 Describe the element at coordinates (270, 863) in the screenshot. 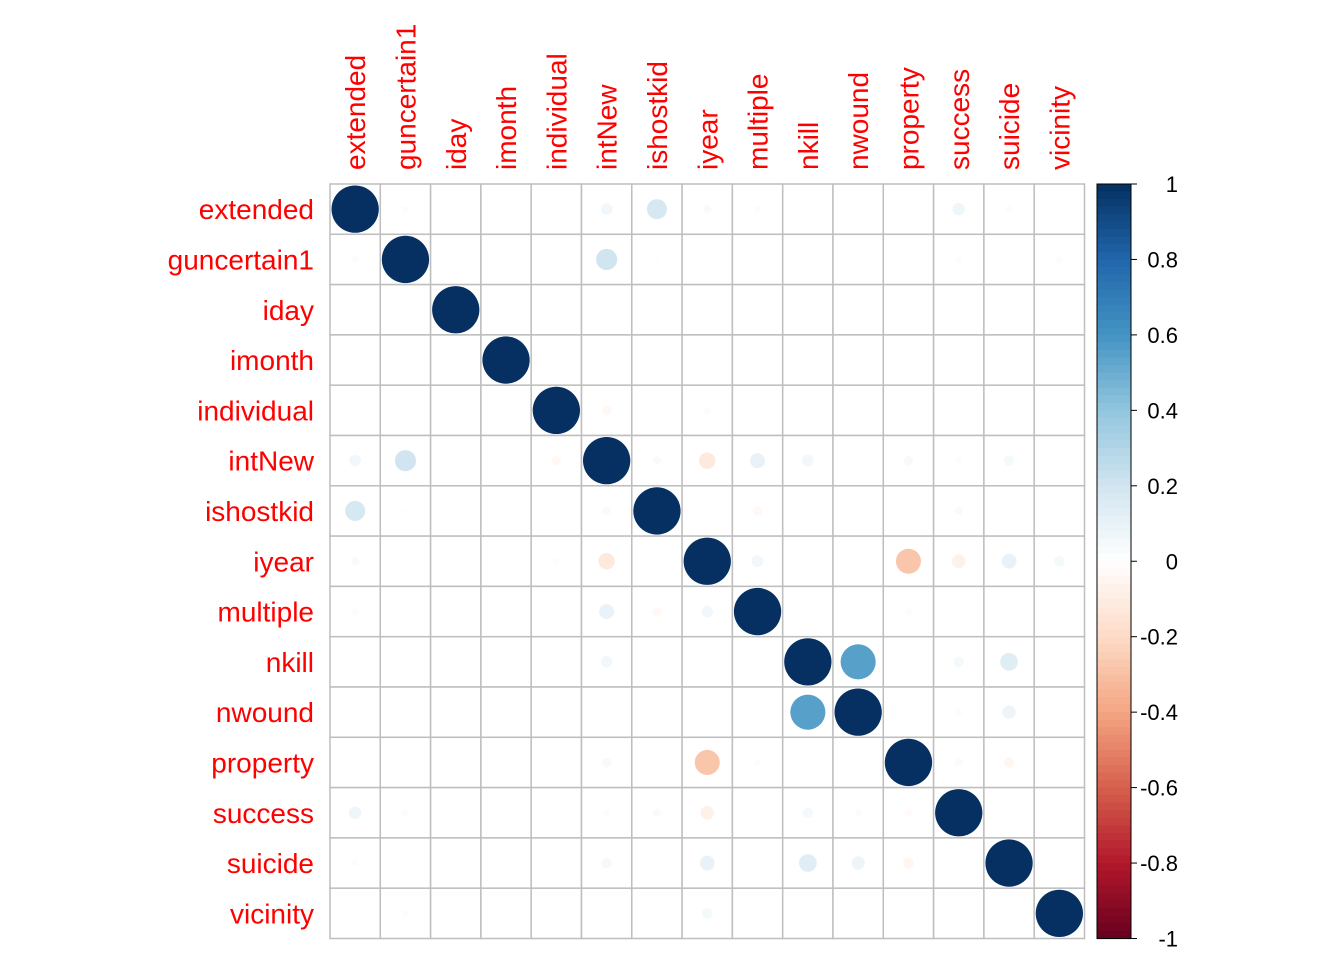

I see `row-label-suicide: suicide` at that location.